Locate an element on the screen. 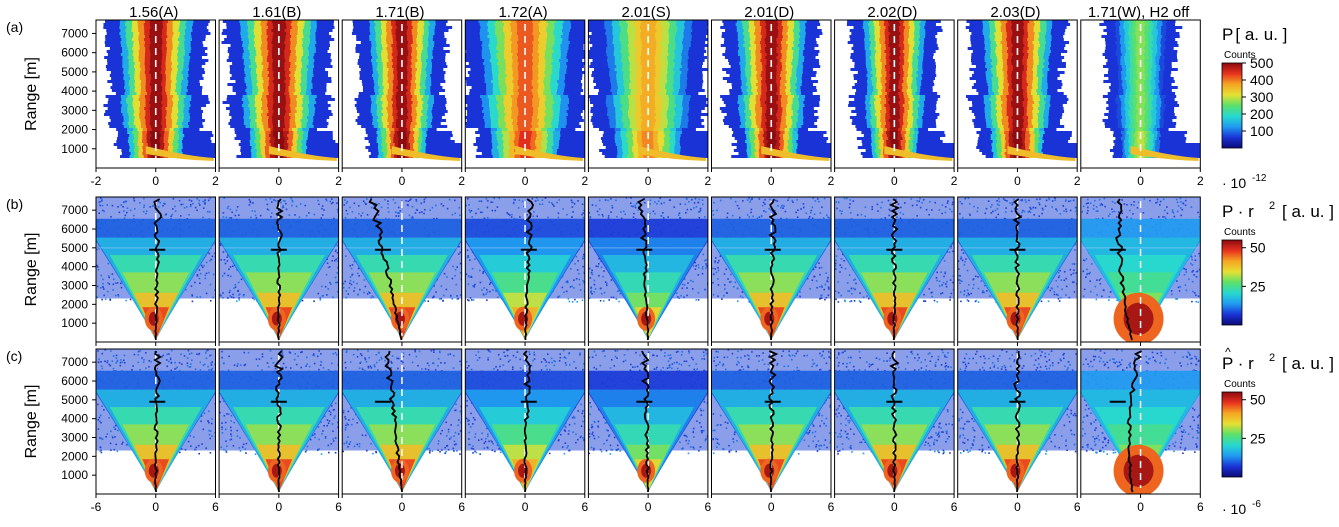 The width and height of the screenshot is (1339, 527). panel-title: 1.71(B) is located at coordinates (399, 12).